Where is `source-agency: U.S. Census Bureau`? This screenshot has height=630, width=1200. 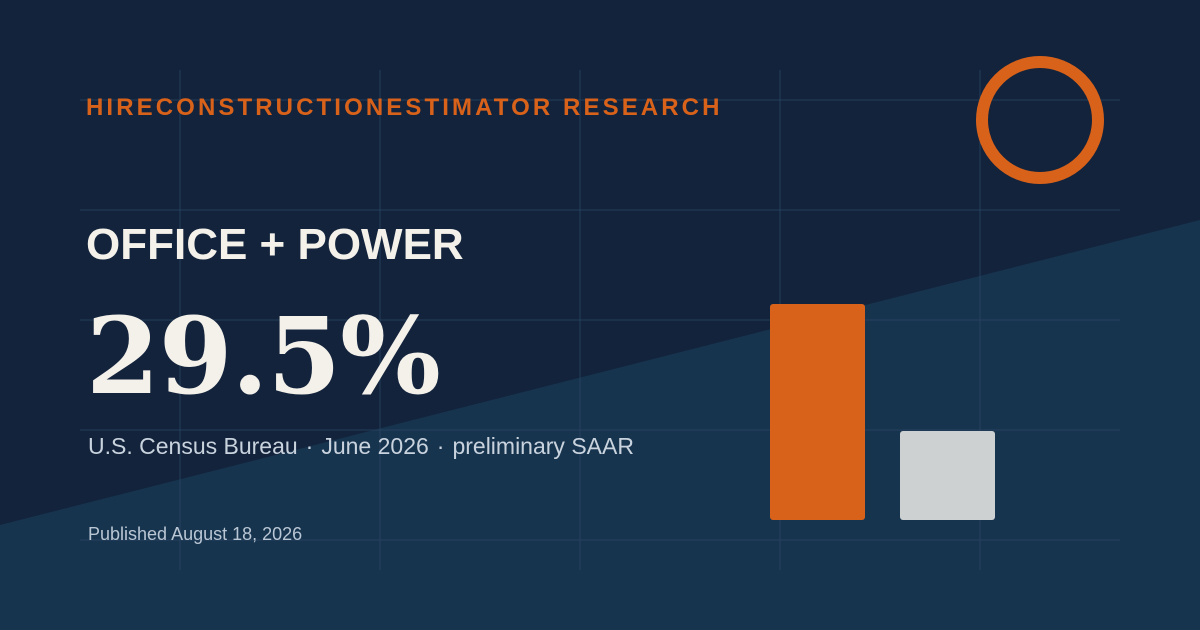
source-agency: U.S. Census Bureau is located at coordinates (193, 446).